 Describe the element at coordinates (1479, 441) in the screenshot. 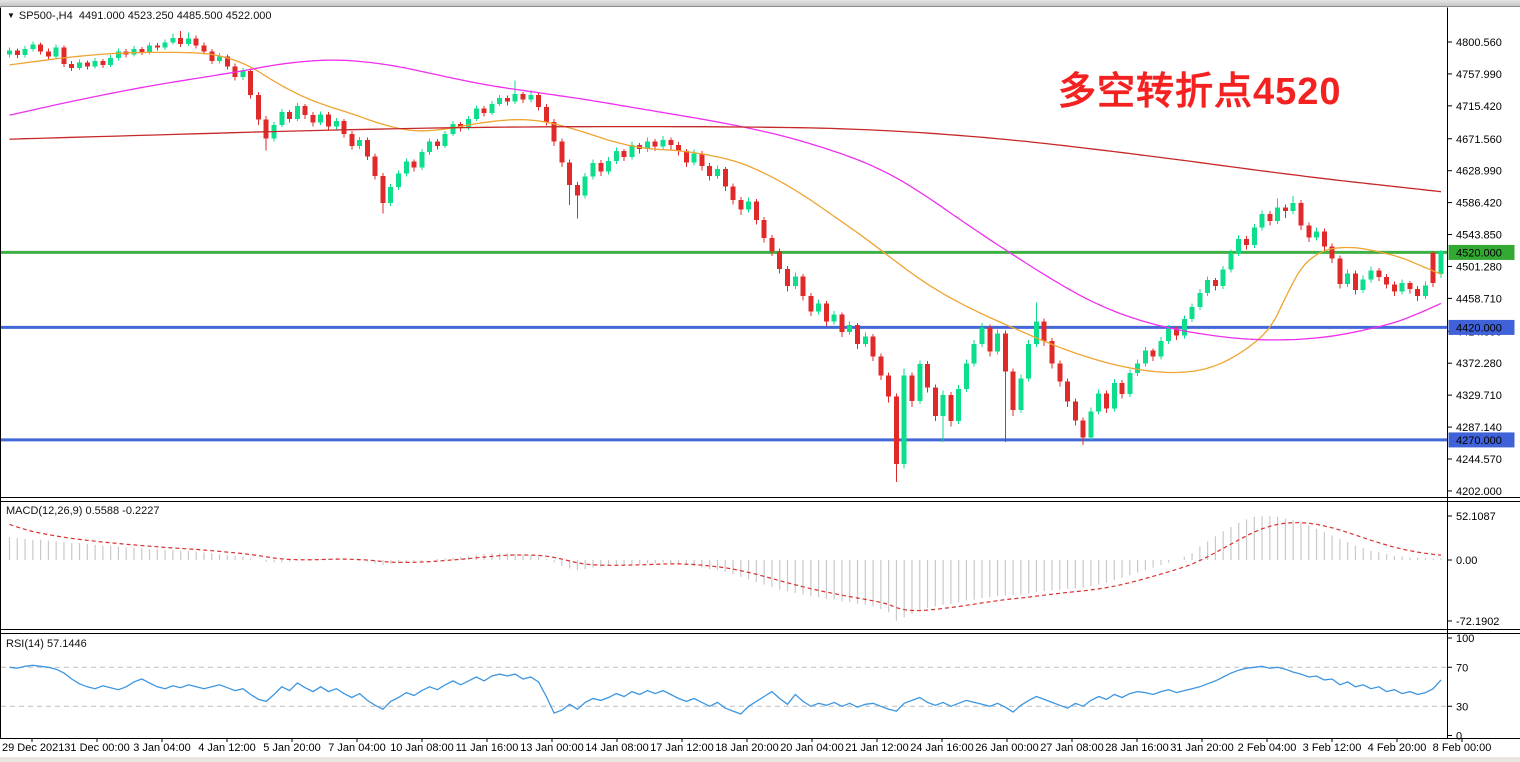

I see `svg-text: 4270.000` at that location.